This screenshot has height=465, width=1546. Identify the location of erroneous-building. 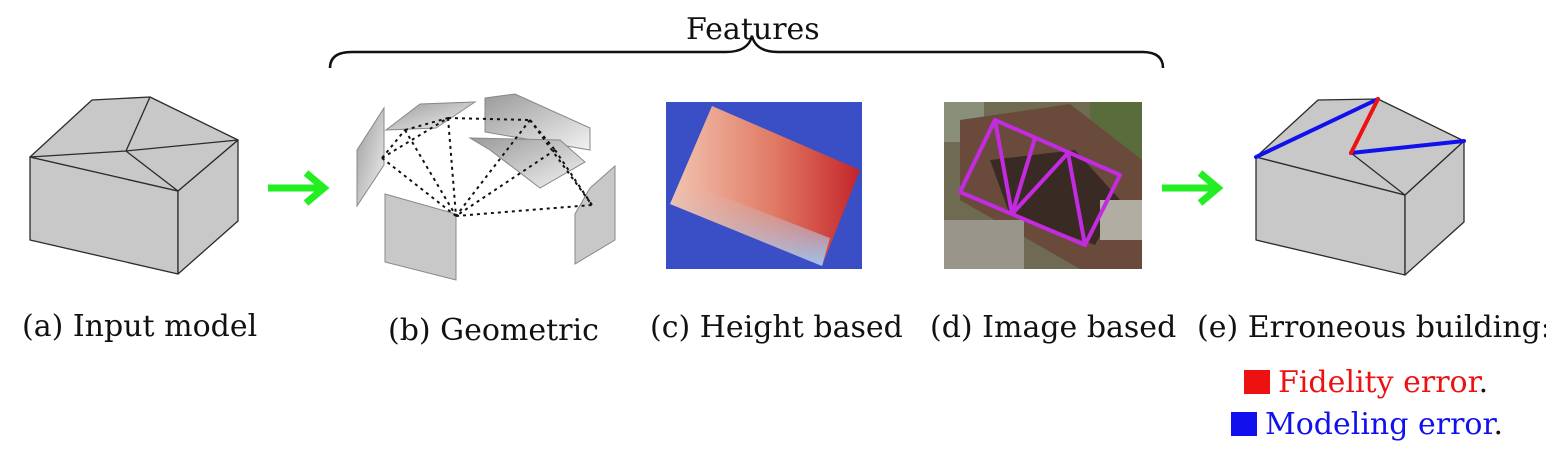
(1360, 187).